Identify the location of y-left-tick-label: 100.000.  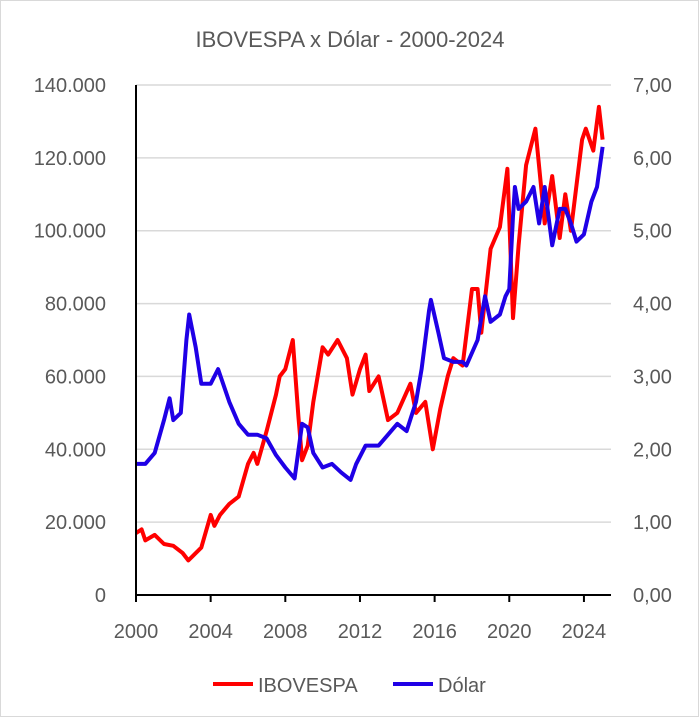
(70, 232).